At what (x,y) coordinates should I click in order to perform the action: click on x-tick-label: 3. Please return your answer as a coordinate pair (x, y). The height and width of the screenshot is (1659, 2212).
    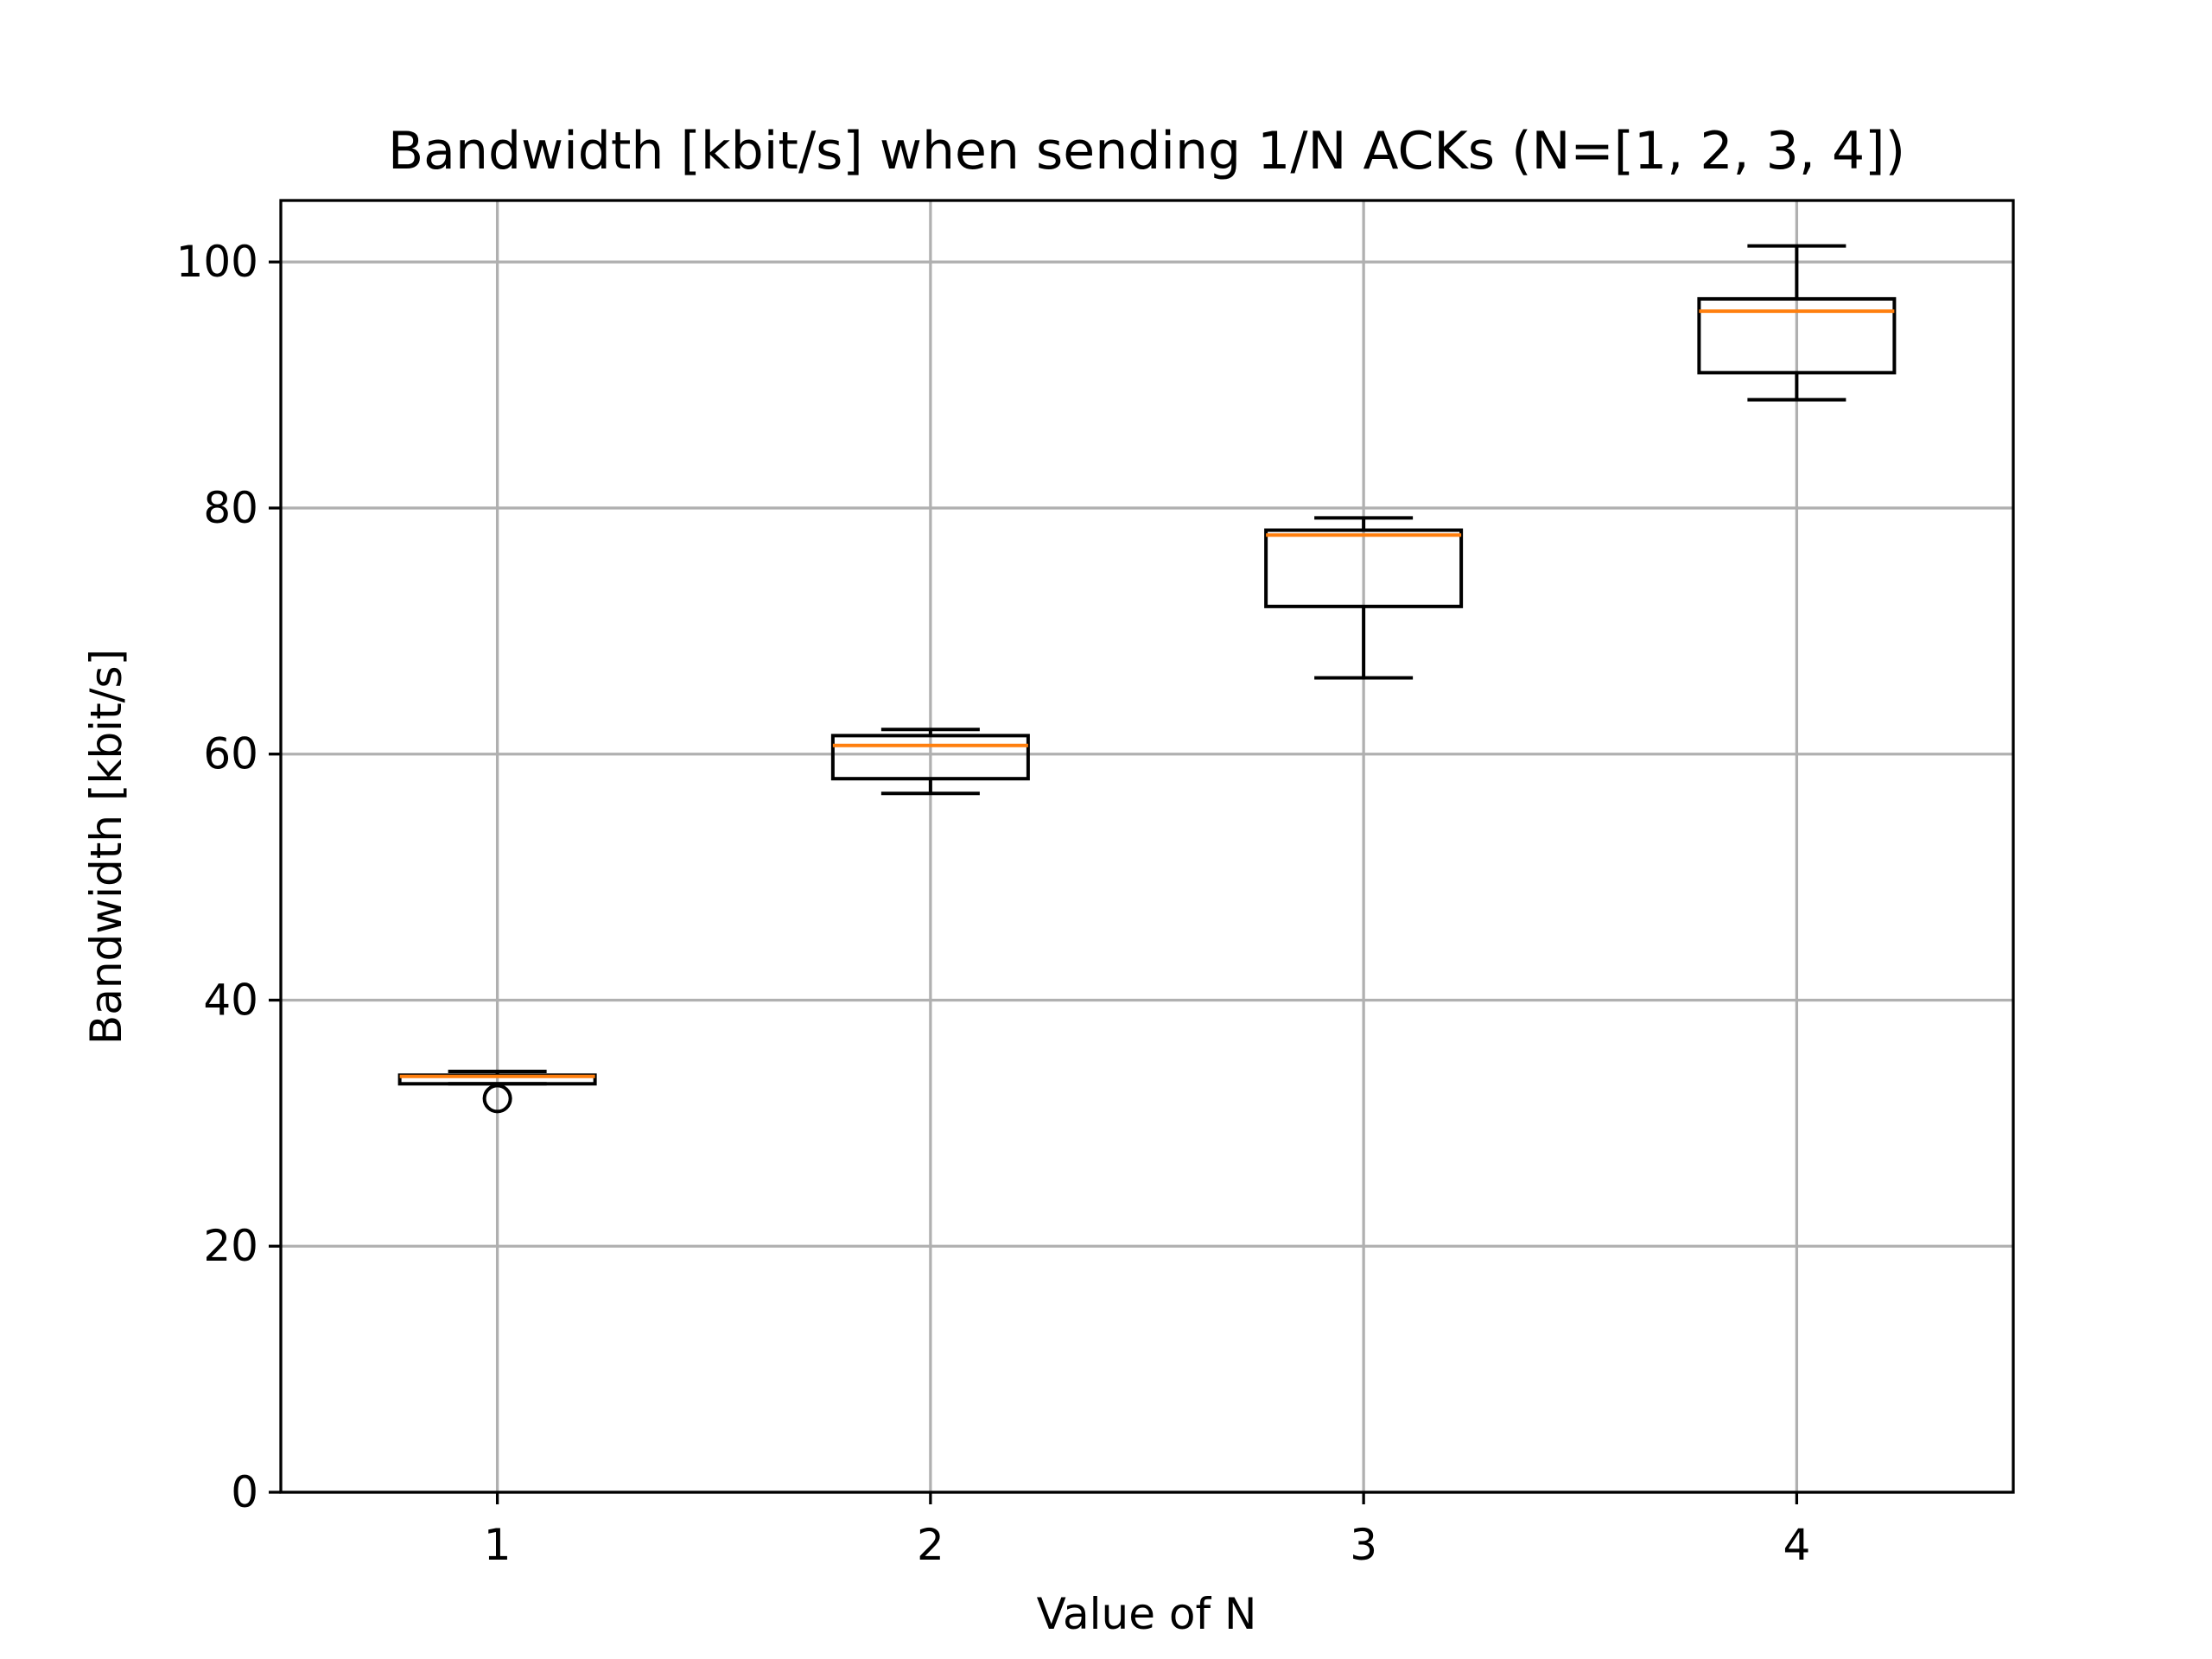
    Looking at the image, I should click on (1363, 1545).